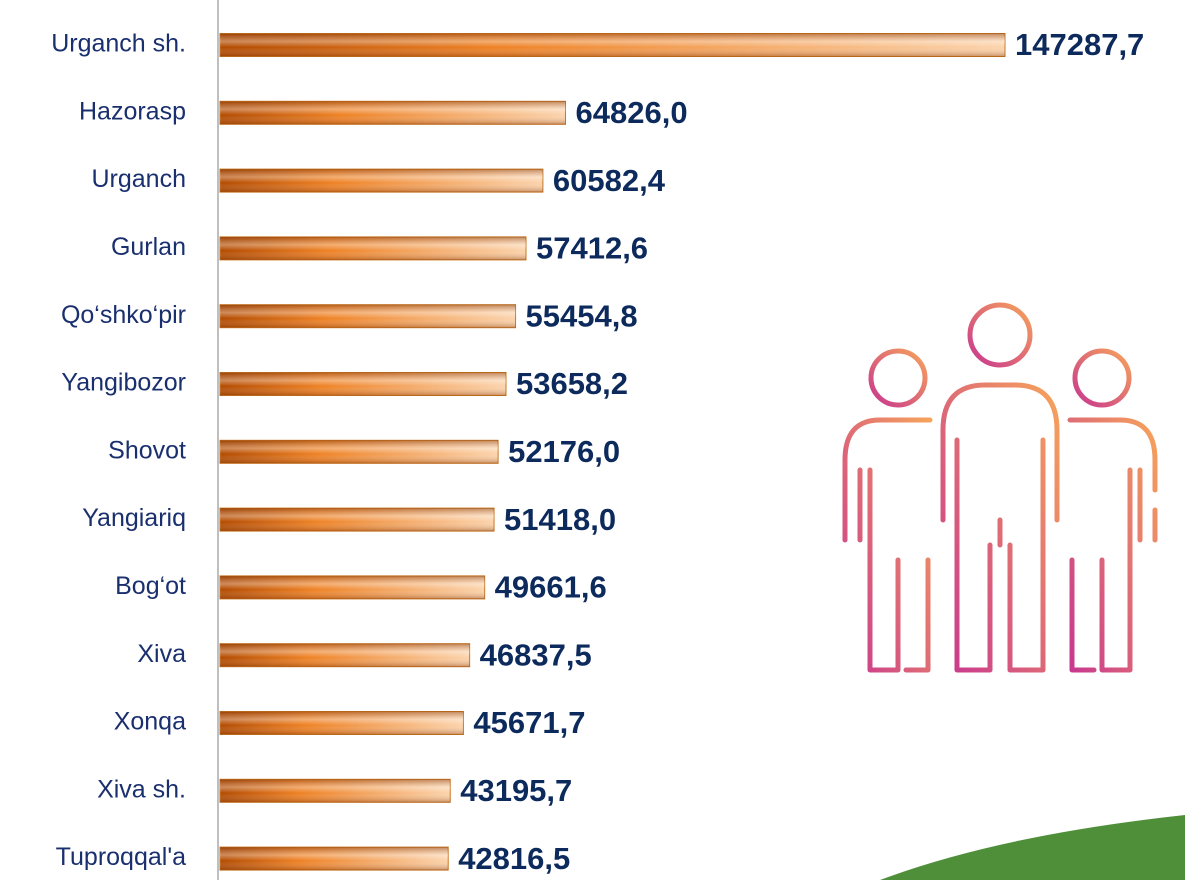  What do you see at coordinates (1000, 487) in the screenshot?
I see `people-icon` at bounding box center [1000, 487].